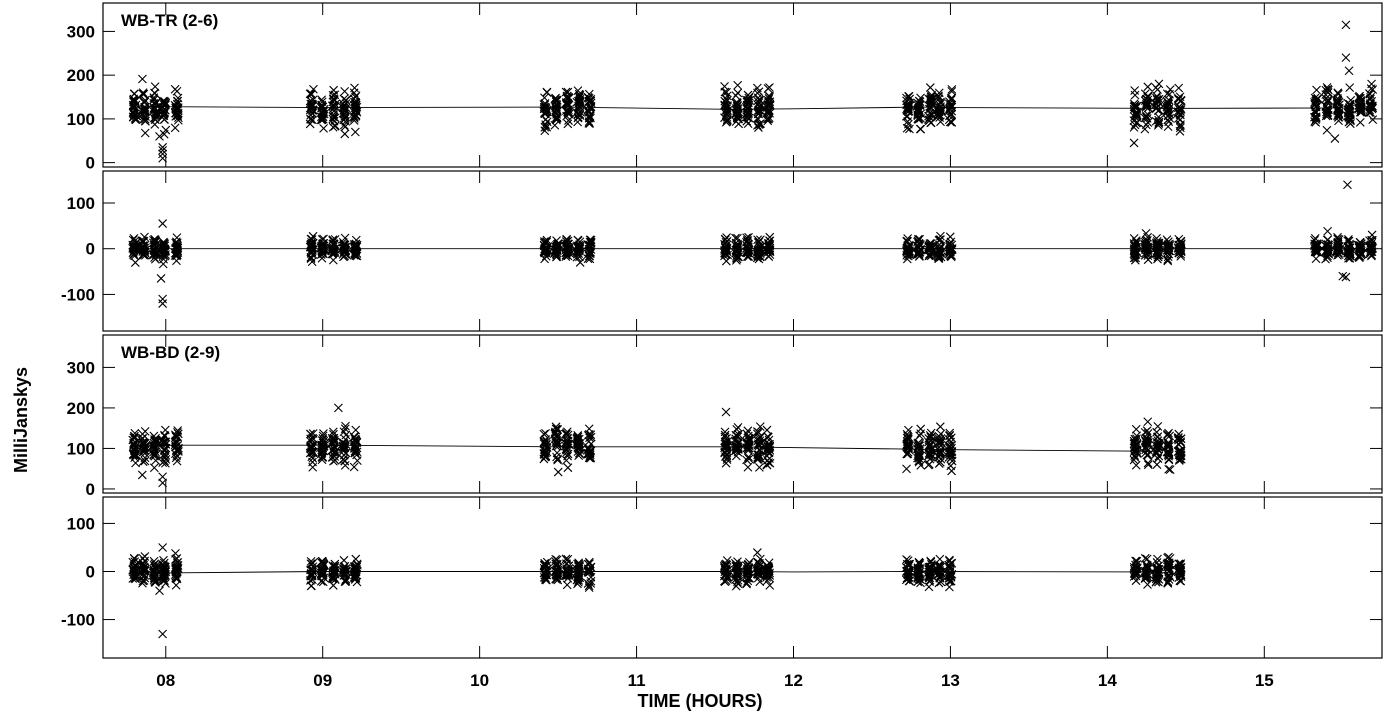  I want to click on data-points, so click(657, 591).